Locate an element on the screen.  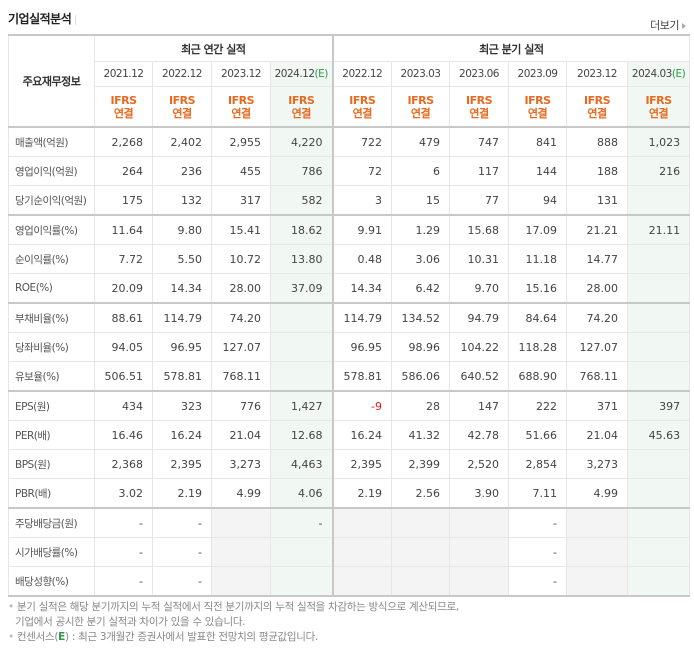
value-cell: 96.95 is located at coordinates (182, 347).